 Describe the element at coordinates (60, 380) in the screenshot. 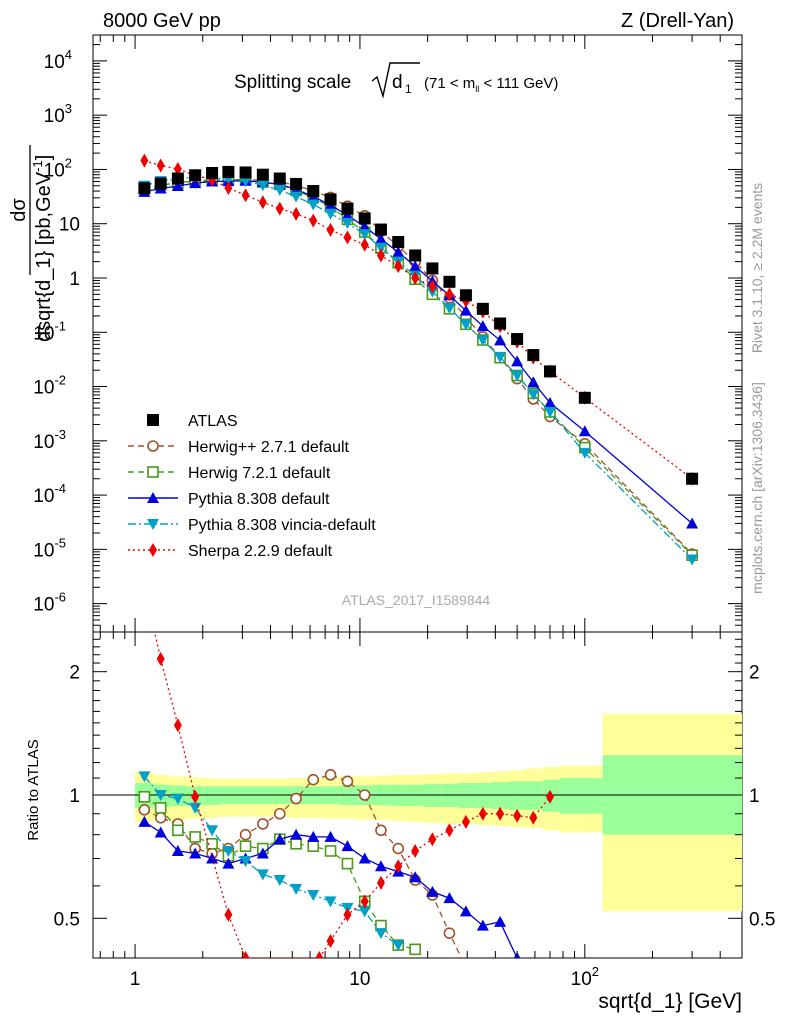

I see `y-tick-exponent: -2` at that location.